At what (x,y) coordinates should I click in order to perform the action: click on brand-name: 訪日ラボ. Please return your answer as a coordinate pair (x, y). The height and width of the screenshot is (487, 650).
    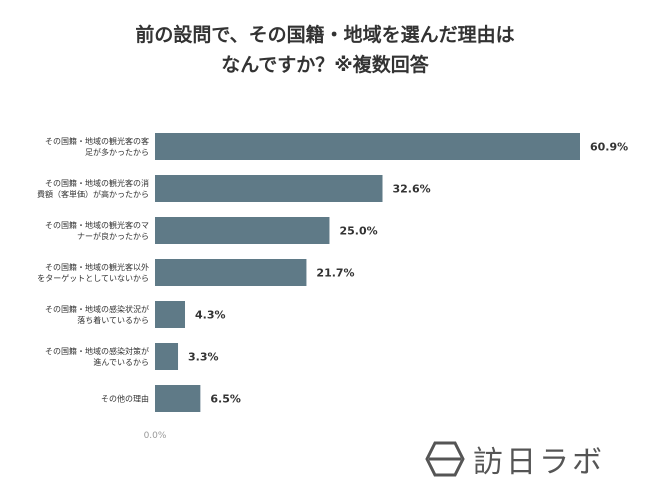
    Looking at the image, I should click on (539, 462).